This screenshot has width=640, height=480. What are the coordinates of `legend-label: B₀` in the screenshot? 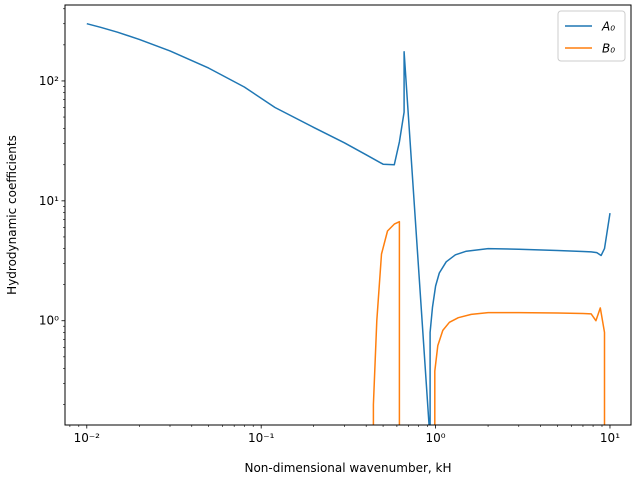 It's located at (608, 49).